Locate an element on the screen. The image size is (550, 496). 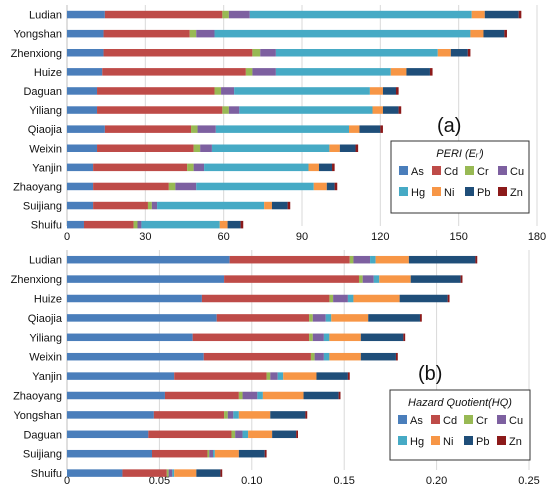
legend-swatch-cd is located at coordinates (435, 419).